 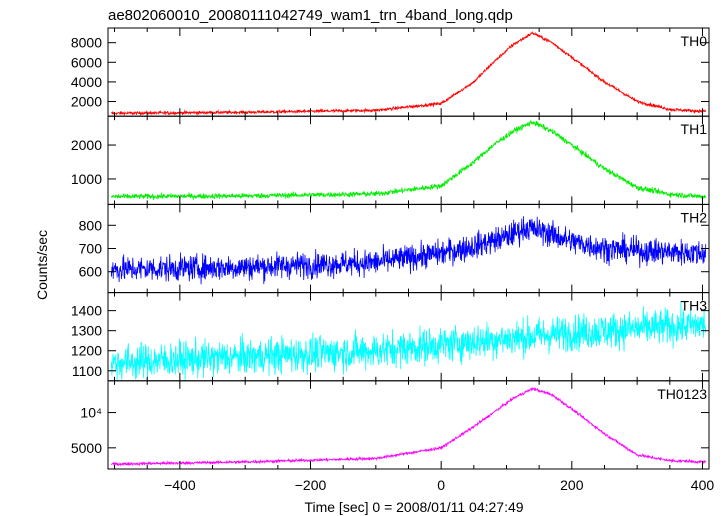 I want to click on y-tick-label: 800, so click(x=91, y=225).